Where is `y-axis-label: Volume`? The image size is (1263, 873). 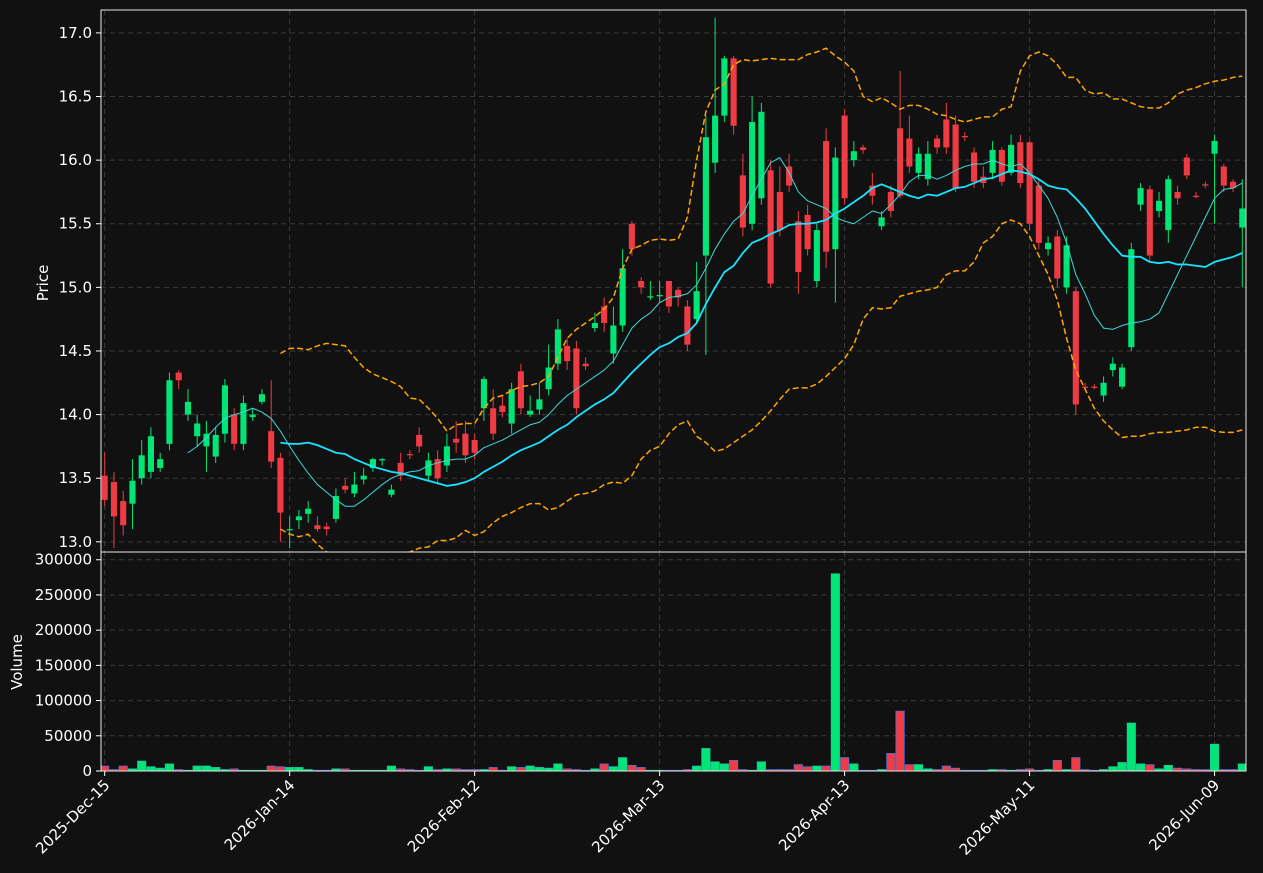
y-axis-label: Volume is located at coordinates (17, 662).